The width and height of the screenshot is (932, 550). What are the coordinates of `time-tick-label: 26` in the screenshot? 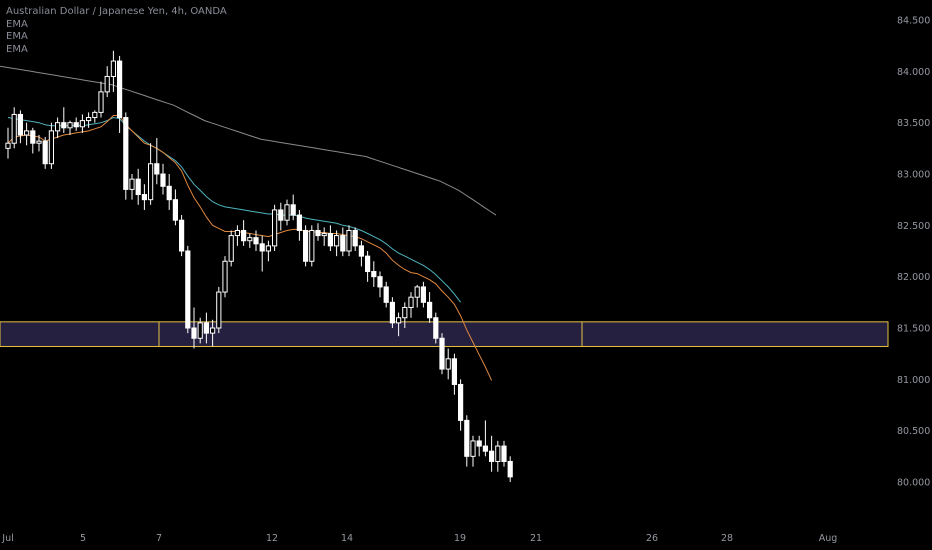 It's located at (652, 538).